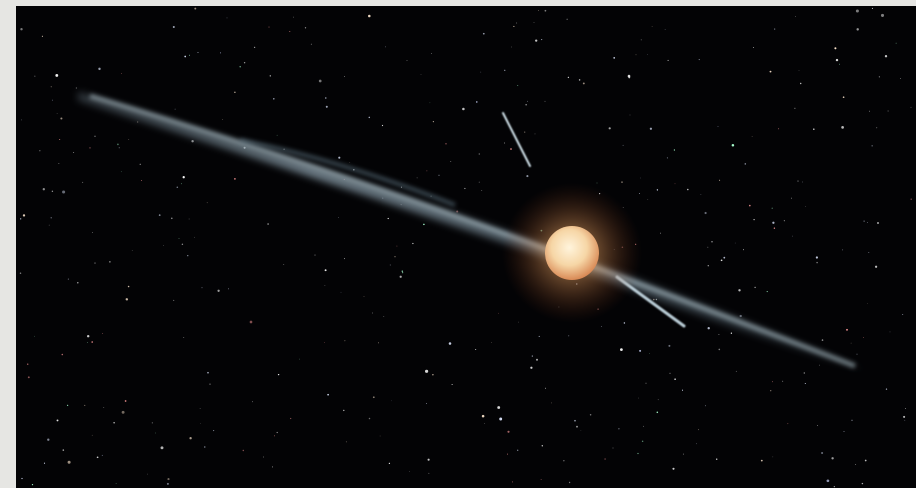  What do you see at coordinates (572, 253) in the screenshot?
I see `star` at bounding box center [572, 253].